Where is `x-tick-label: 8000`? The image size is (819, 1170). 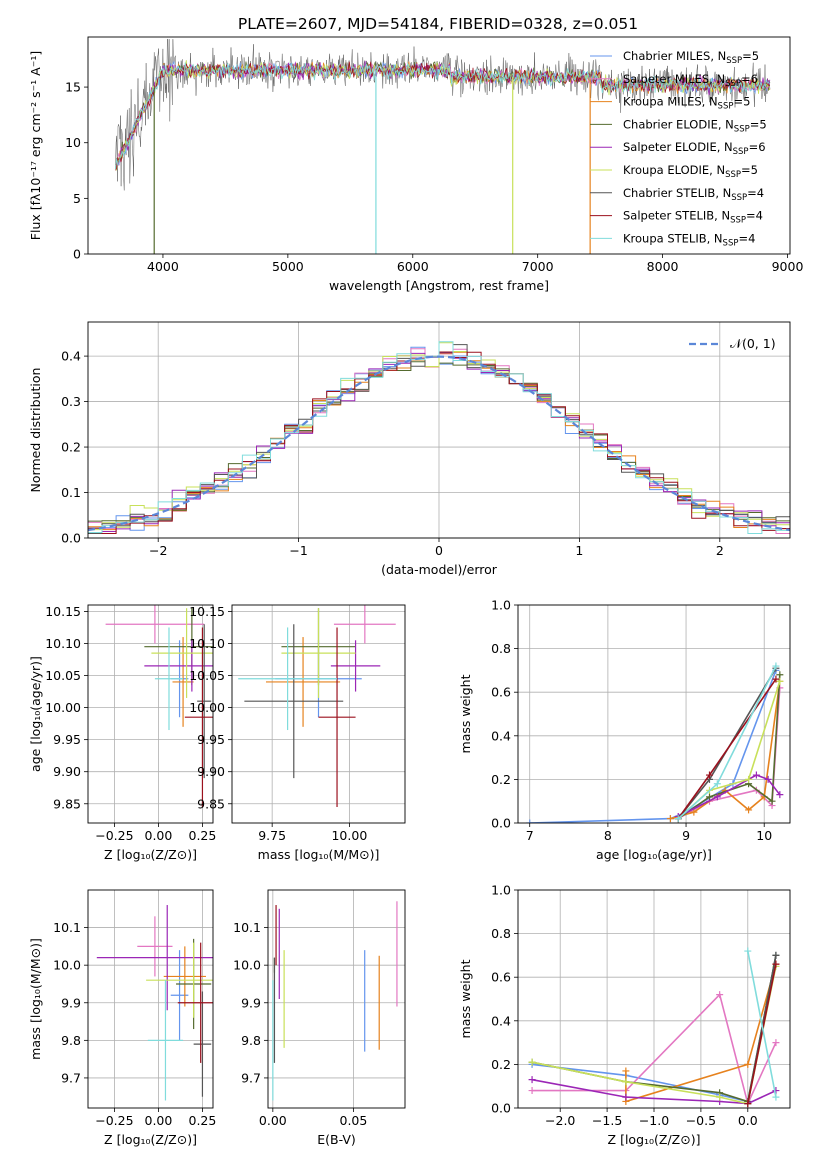
x-tick-label: 8000 is located at coordinates (663, 266).